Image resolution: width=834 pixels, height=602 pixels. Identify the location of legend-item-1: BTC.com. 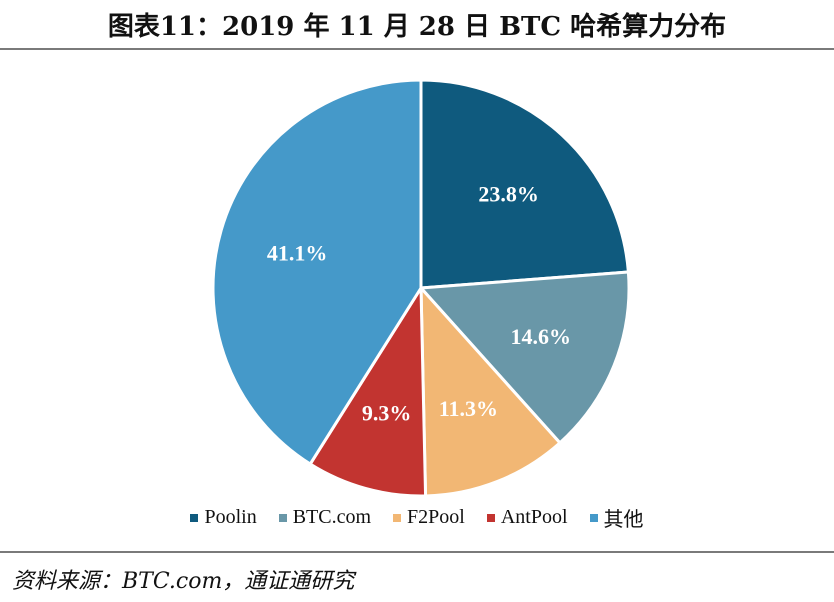
(325, 517).